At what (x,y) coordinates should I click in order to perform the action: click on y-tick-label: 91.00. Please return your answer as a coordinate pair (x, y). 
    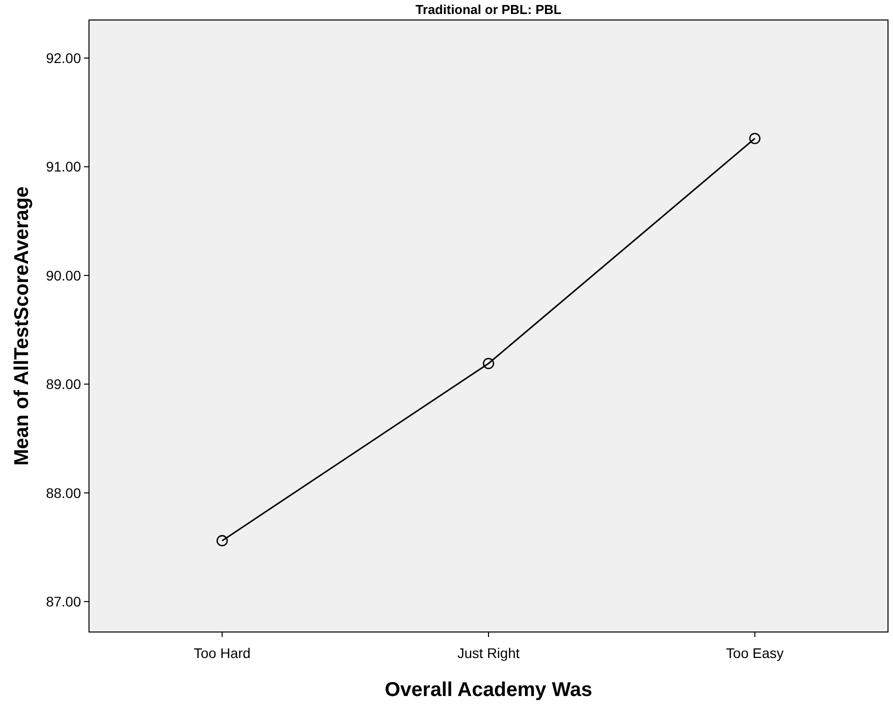
    Looking at the image, I should click on (64, 166).